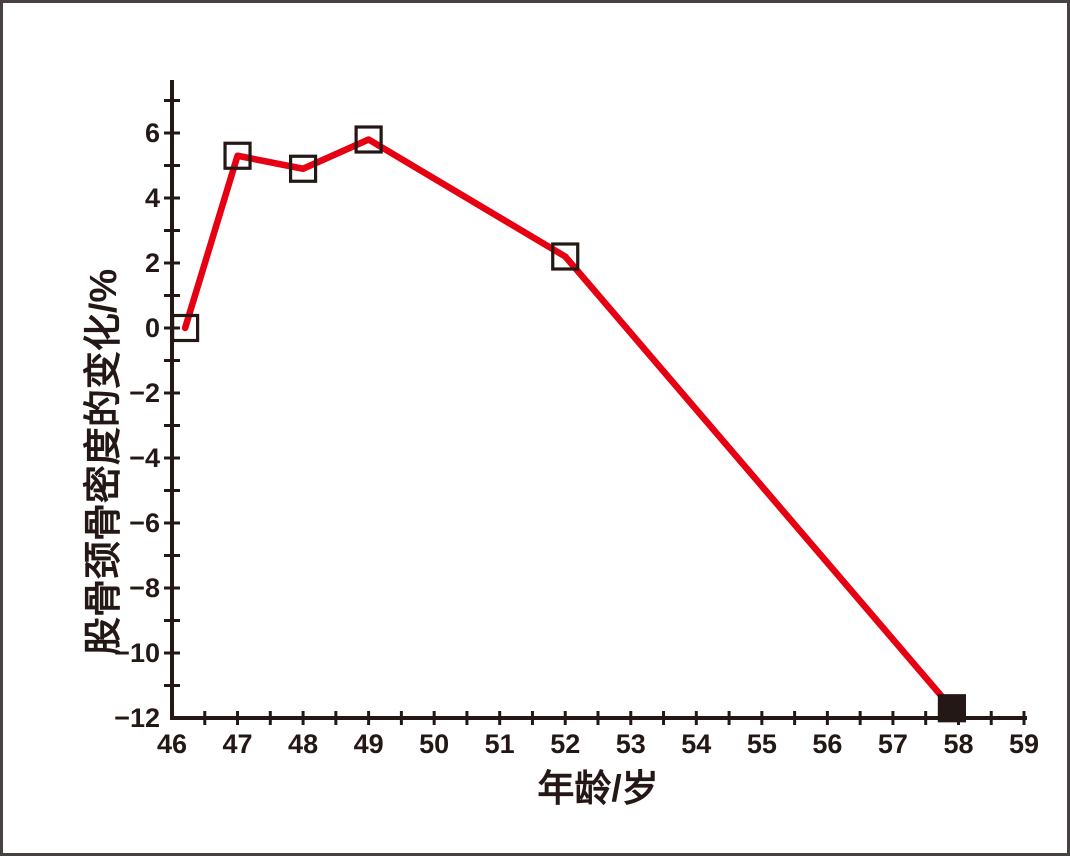 The width and height of the screenshot is (1070, 856). Describe the element at coordinates (827, 744) in the screenshot. I see `x-tick-label: 56` at that location.